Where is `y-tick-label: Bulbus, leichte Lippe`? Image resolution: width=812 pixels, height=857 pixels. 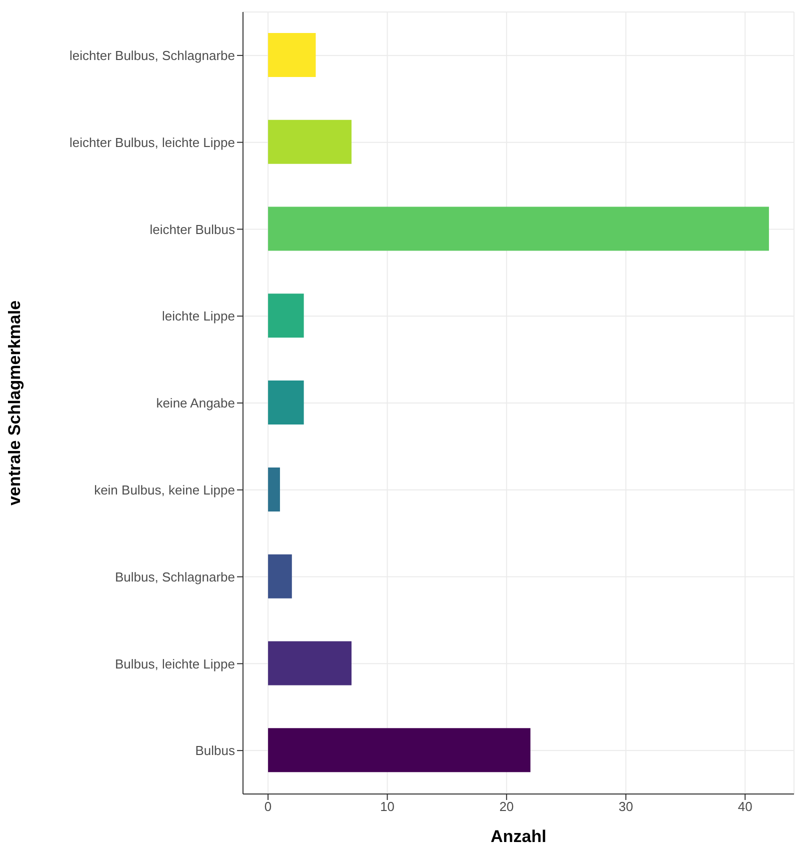
y-tick-label: Bulbus, leichte Lippe is located at coordinates (175, 664).